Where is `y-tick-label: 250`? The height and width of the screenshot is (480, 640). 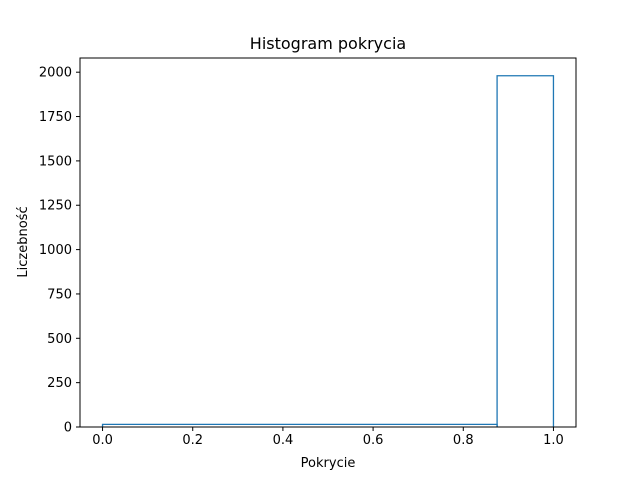 y-tick-label: 250 is located at coordinates (59, 383).